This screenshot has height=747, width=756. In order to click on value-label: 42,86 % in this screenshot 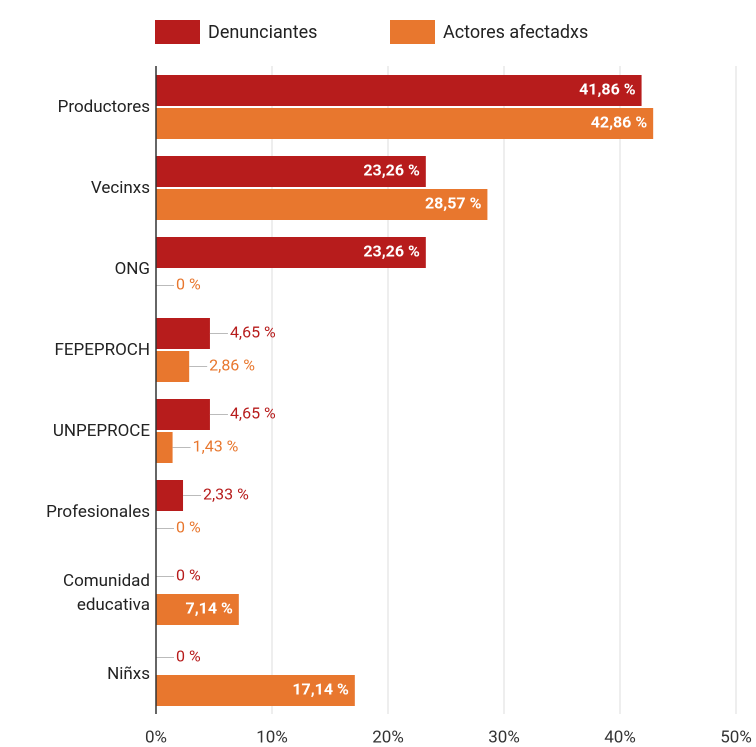, I will do `click(619, 122)`.